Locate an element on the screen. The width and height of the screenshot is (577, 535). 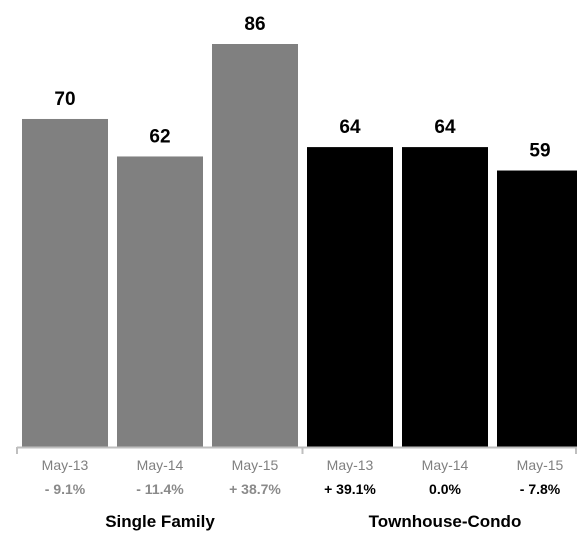
change-label: + 38.7% is located at coordinates (255, 489).